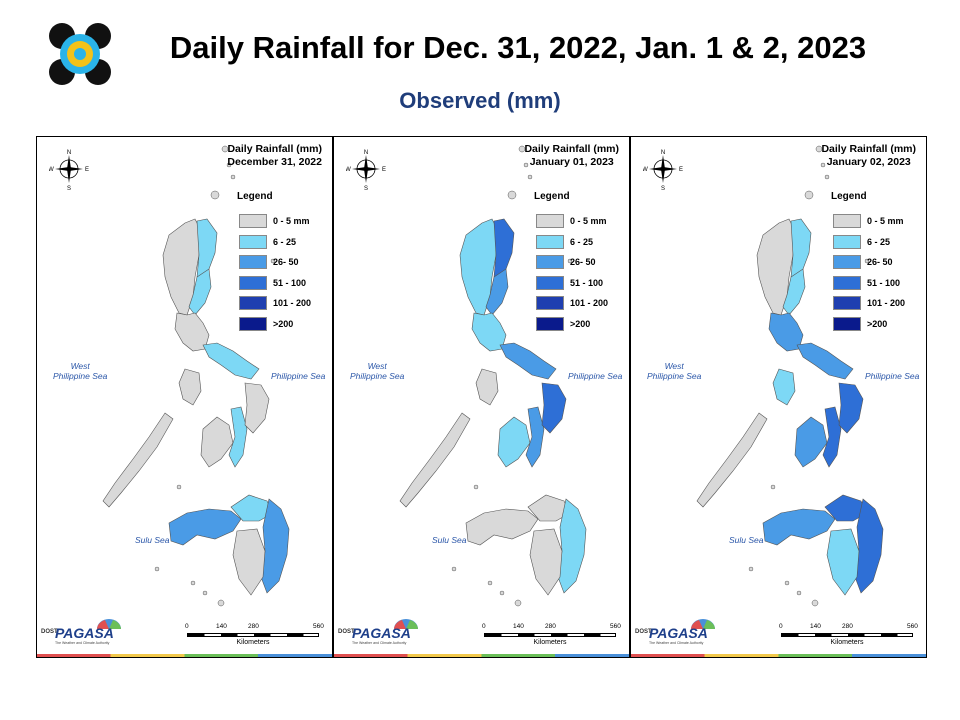 Image resolution: width=960 pixels, height=720 pixels. What do you see at coordinates (82, 643) in the screenshot?
I see `pagasa-tagline: The Weather and Climate Authority` at bounding box center [82, 643].